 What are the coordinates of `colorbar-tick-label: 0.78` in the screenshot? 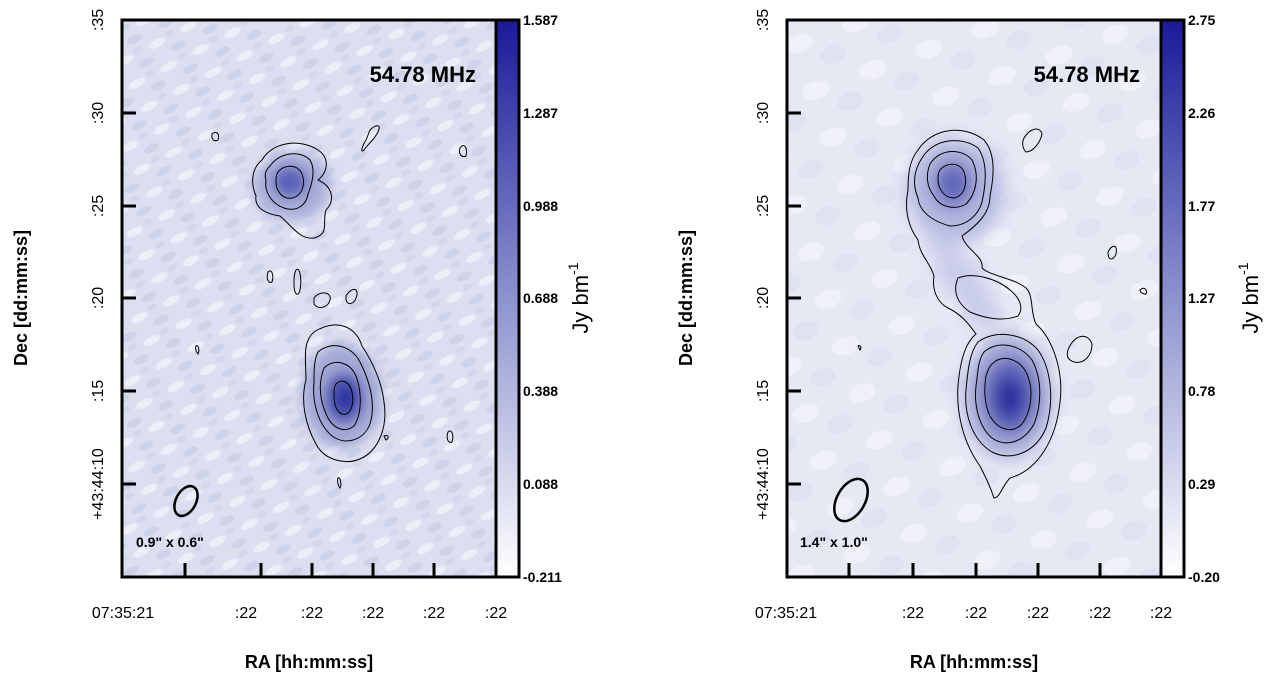 It's located at (1201, 391).